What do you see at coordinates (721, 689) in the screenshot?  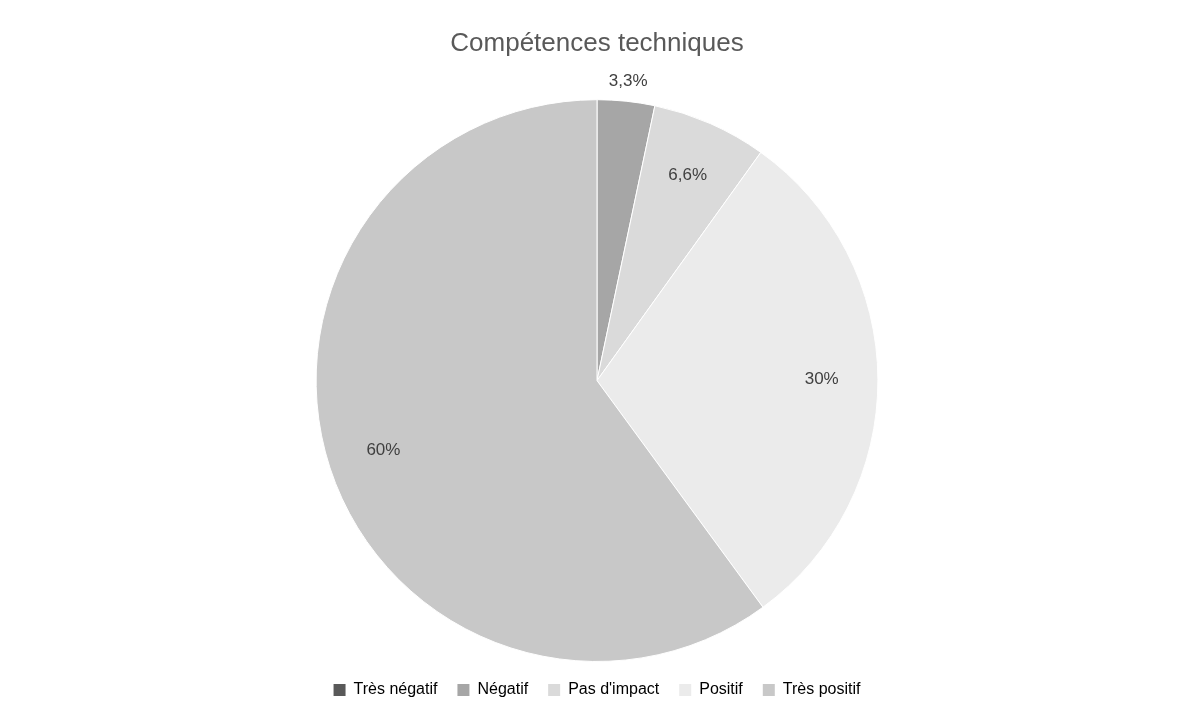 I see `legend-label: Positif` at bounding box center [721, 689].